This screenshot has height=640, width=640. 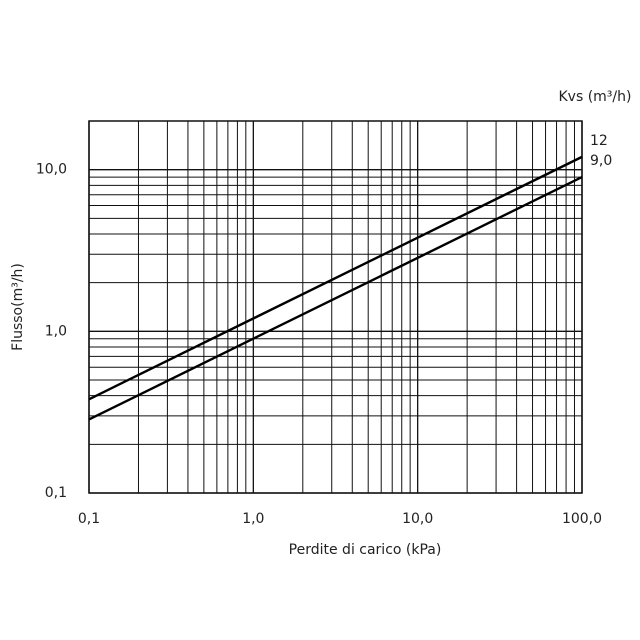 I want to click on y-tick-label: 0,1, so click(x=56, y=493).